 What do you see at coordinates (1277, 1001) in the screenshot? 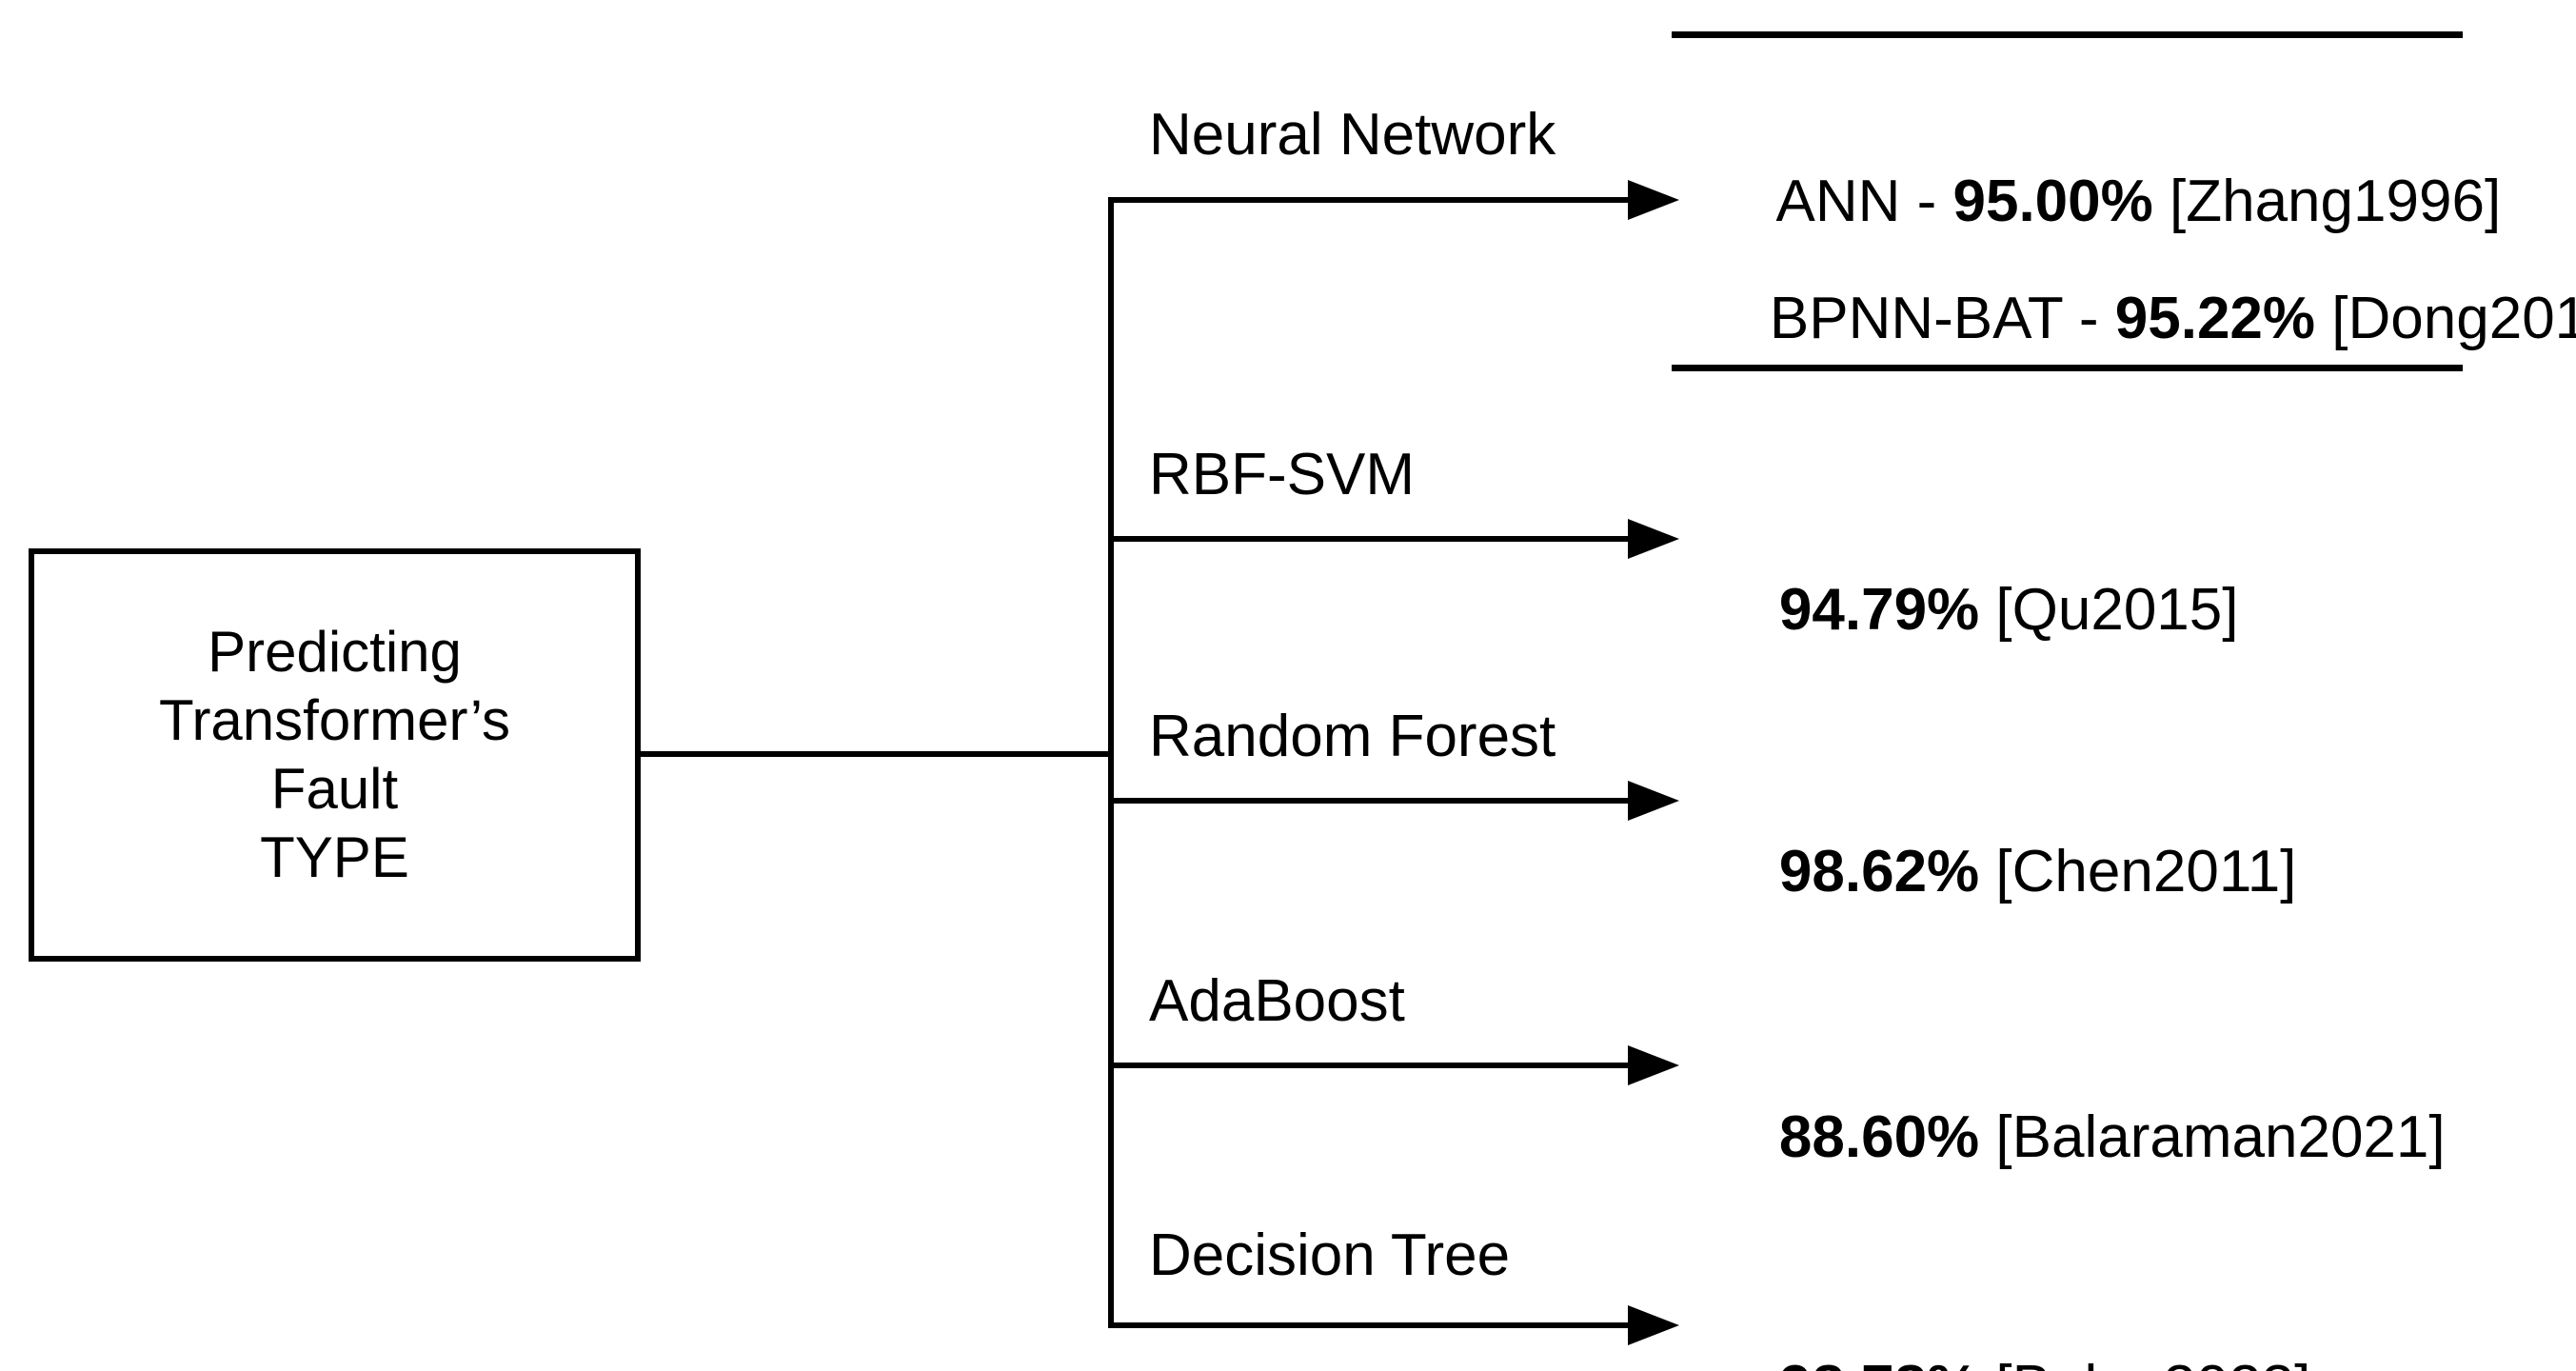
I see `branch-label-adaboost: AdaBoost` at bounding box center [1277, 1001].